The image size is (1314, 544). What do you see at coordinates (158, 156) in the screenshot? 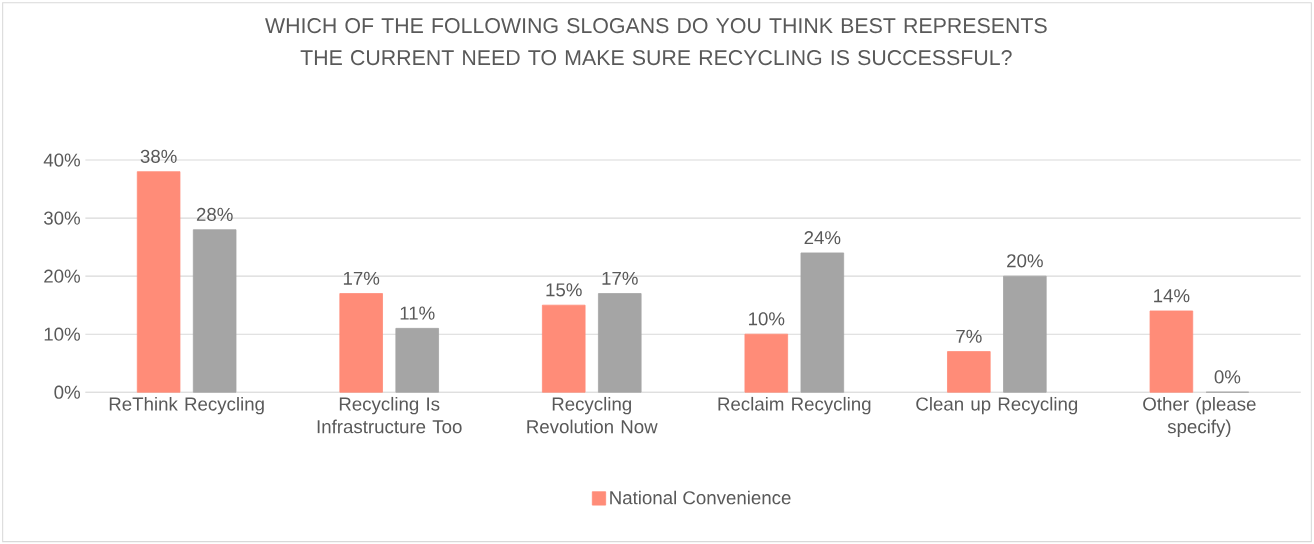
I see `data-label: 38%` at bounding box center [158, 156].